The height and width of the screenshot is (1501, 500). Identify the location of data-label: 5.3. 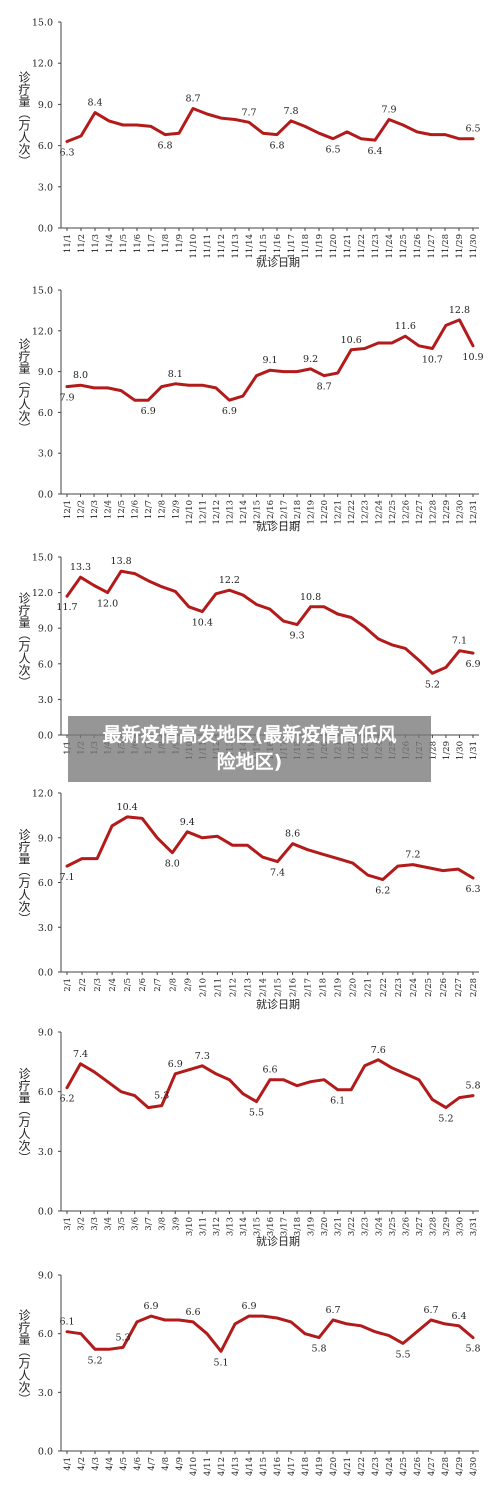
(161, 1096).